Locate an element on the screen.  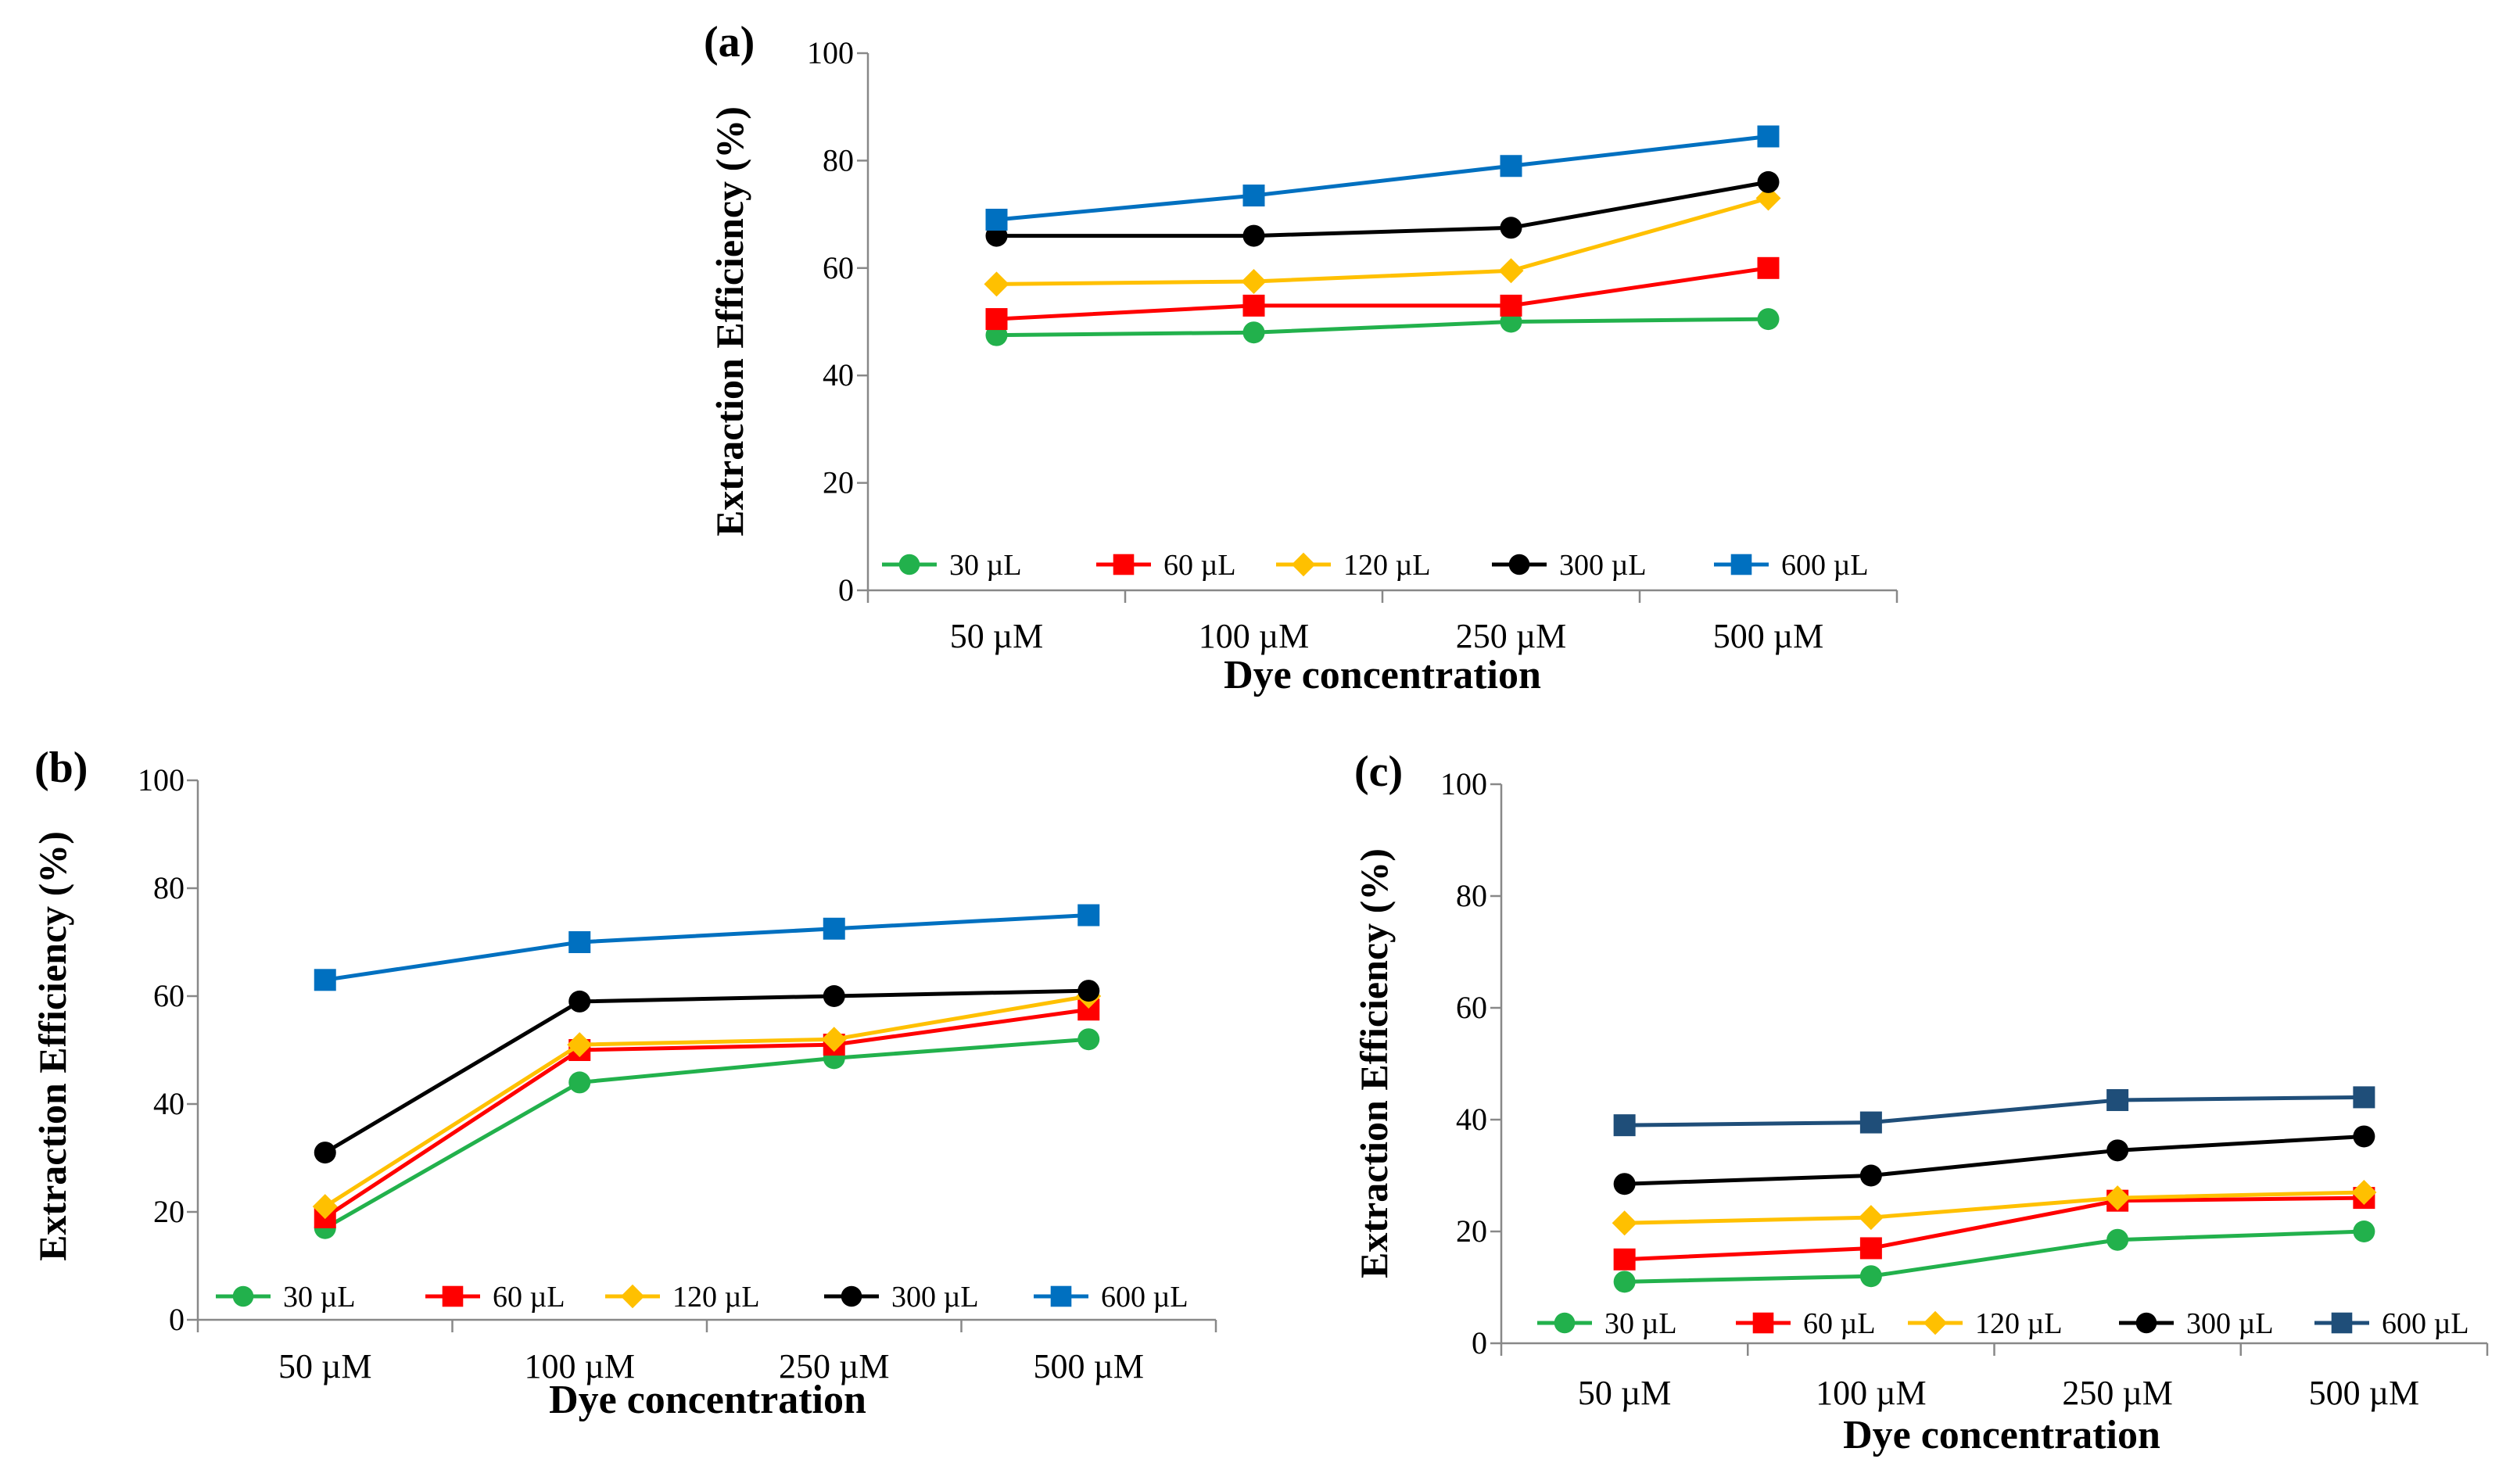
panel-label: (b) is located at coordinates (61, 768).